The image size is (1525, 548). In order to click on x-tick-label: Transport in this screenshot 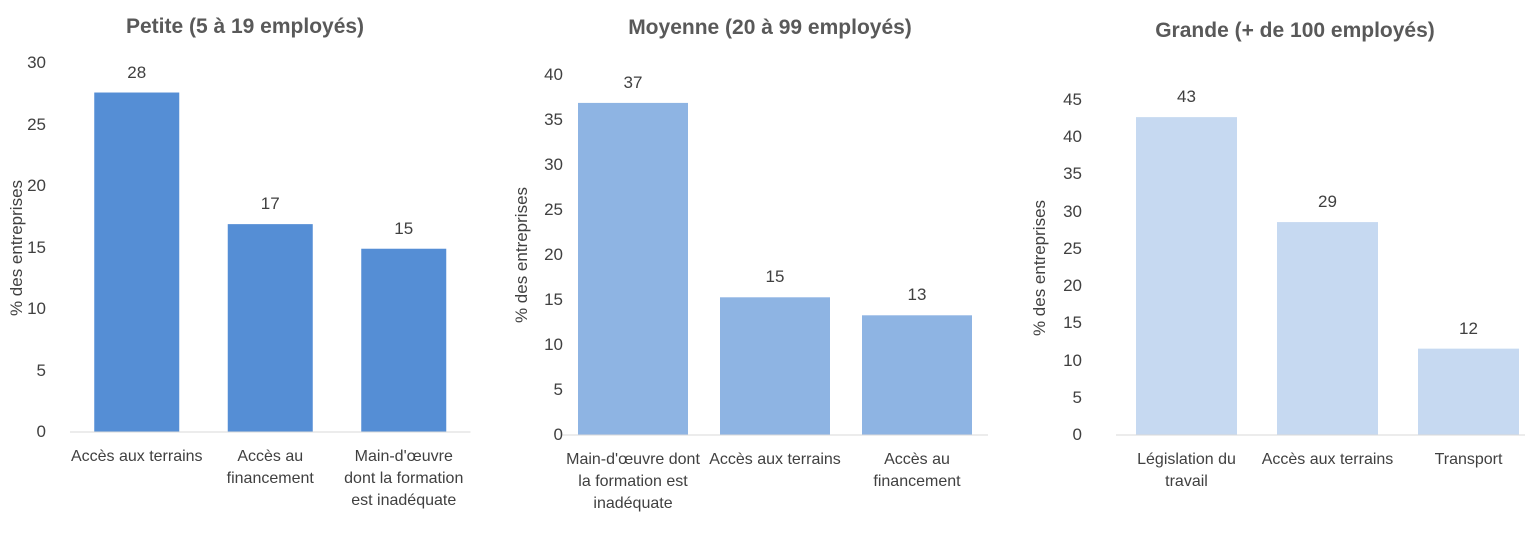, I will do `click(1468, 459)`.